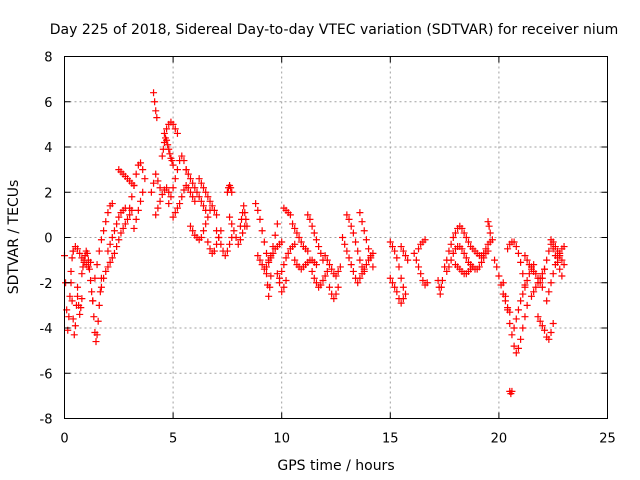 The width and height of the screenshot is (640, 480). Describe the element at coordinates (499, 439) in the screenshot. I see `x-tick-label: 20` at that location.